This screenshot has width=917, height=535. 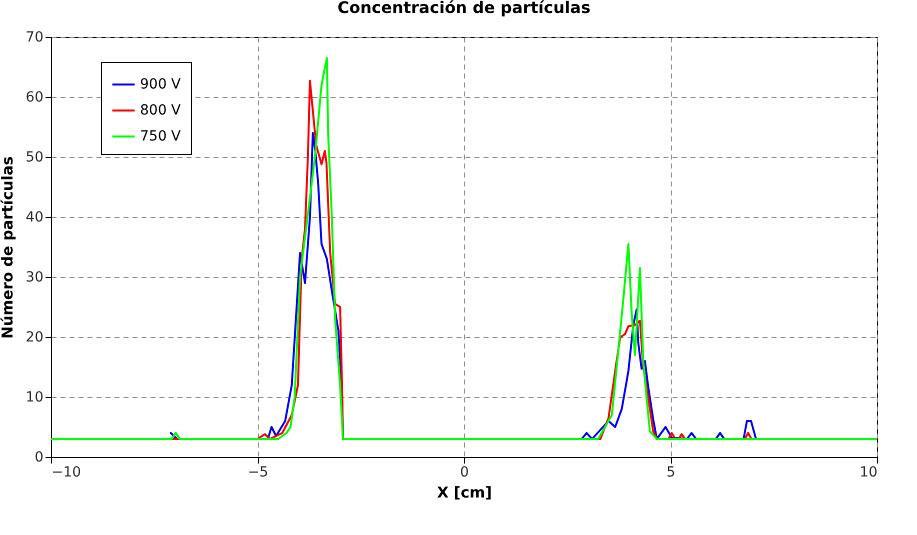 What do you see at coordinates (464, 493) in the screenshot?
I see `x-axis-title: X [cm]` at bounding box center [464, 493].